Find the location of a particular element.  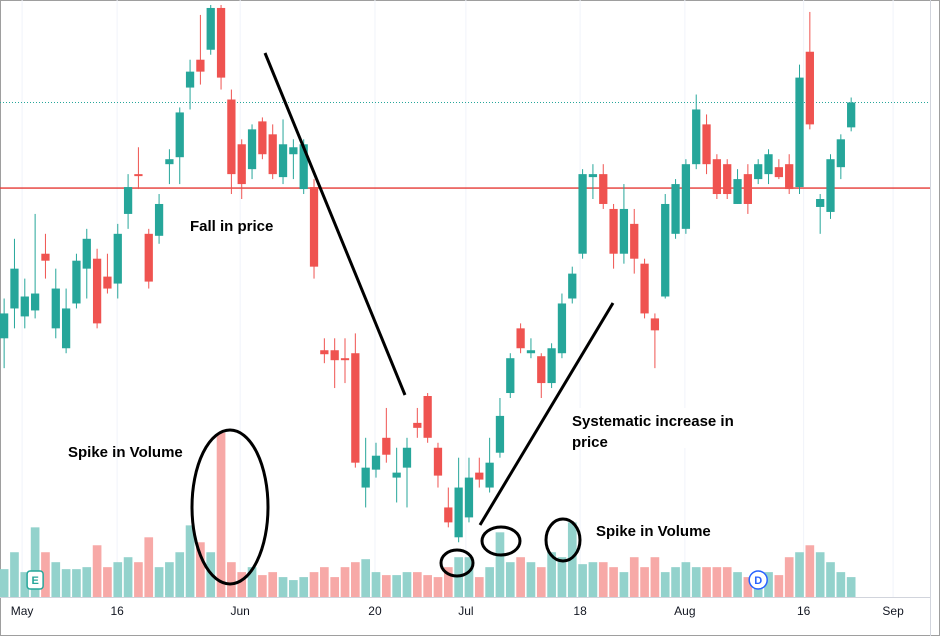

x-tick-label: 20 is located at coordinates (375, 611).